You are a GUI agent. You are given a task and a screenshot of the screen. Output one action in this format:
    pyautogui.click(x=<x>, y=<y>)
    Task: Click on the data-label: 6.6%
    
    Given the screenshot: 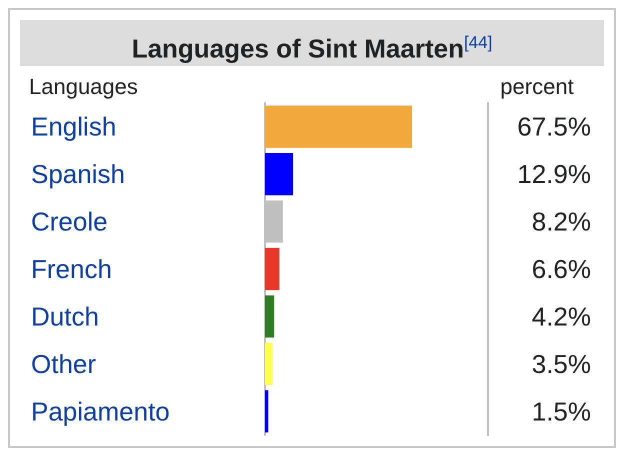 What is the action you would take?
    pyautogui.click(x=561, y=269)
    